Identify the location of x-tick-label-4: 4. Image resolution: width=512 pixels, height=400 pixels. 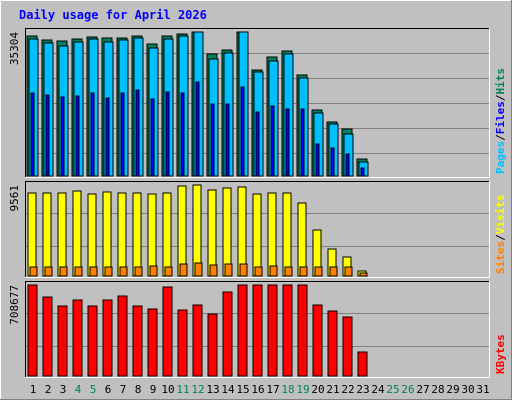
(78, 389).